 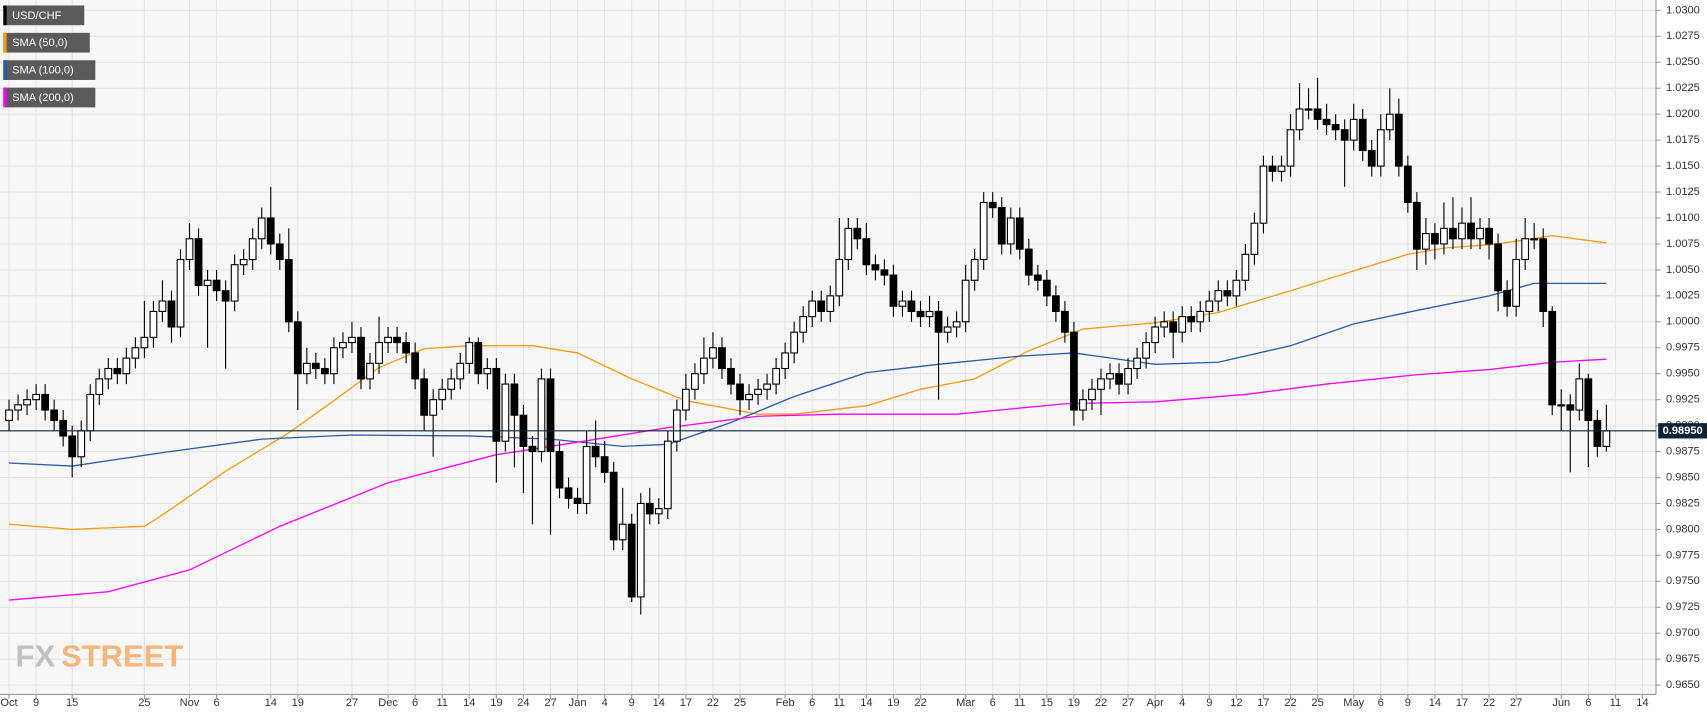 I want to click on last-price-box, so click(x=1682, y=431).